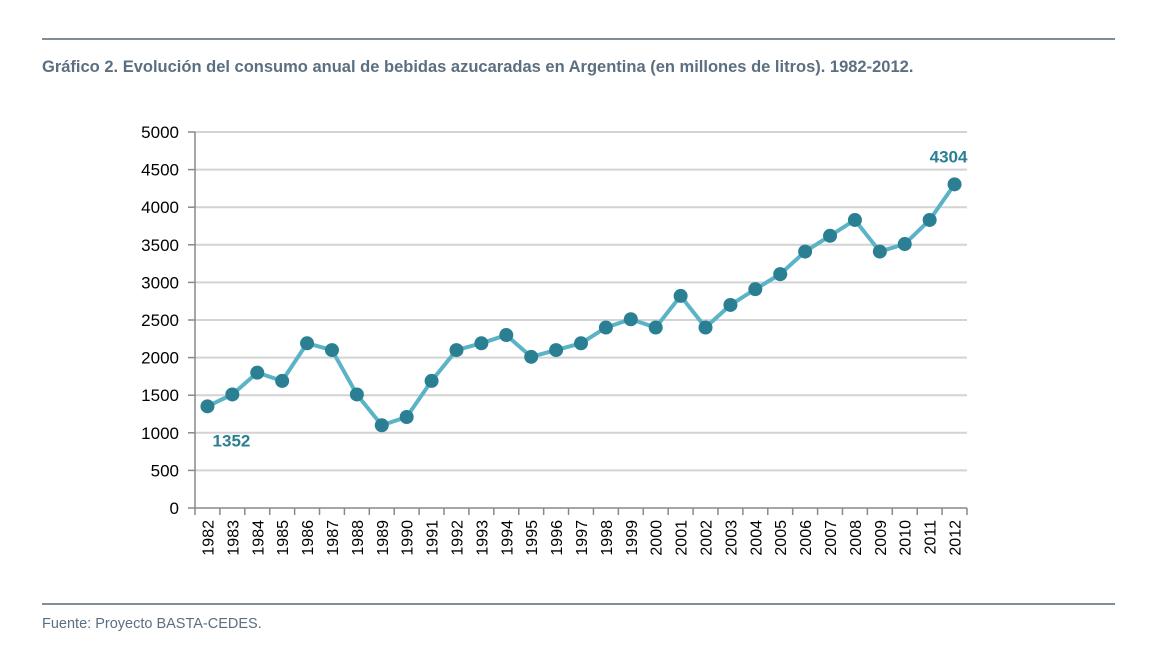  Describe the element at coordinates (160, 433) in the screenshot. I see `y-tick-label: 1000` at that location.